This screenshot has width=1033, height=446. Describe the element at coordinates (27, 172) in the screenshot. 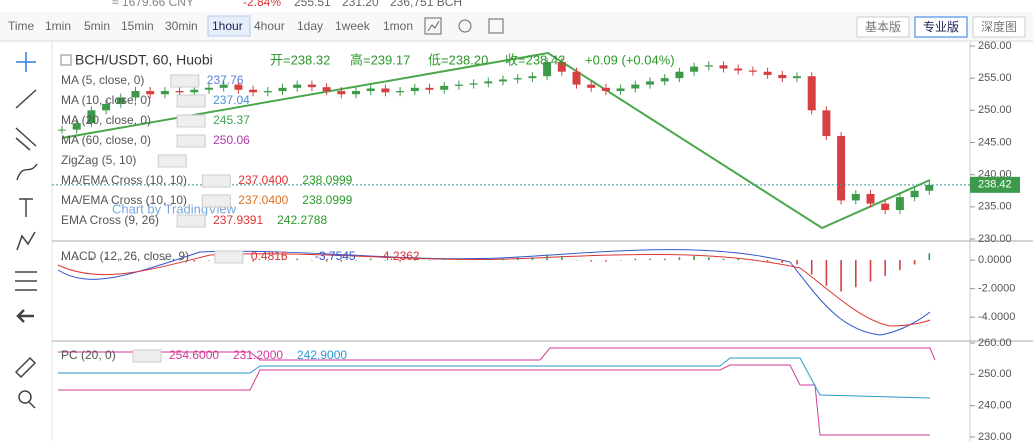

I see `brush-tool` at that location.